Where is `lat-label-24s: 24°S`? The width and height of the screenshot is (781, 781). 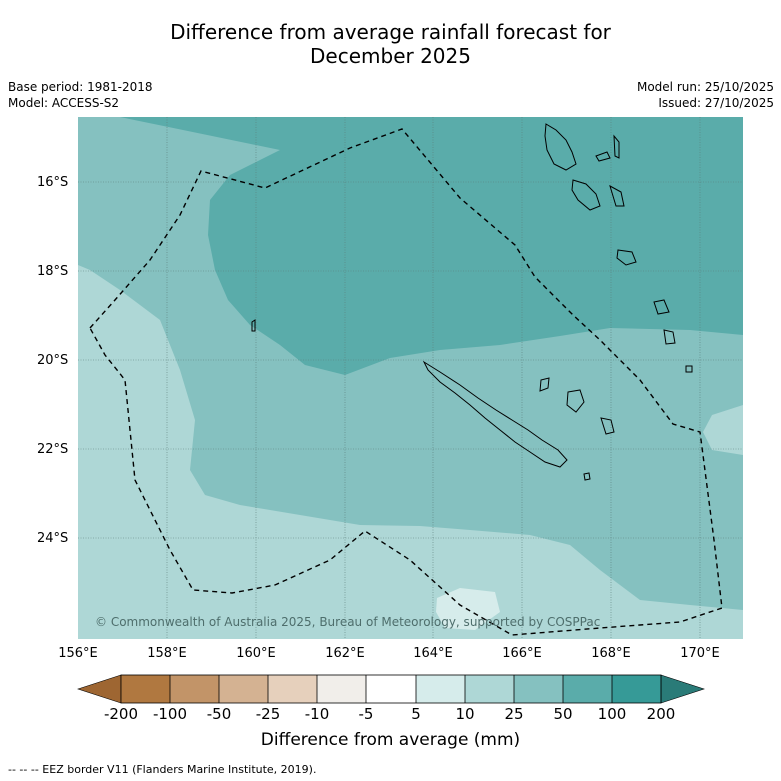
lat-label-24s: 24°S is located at coordinates (53, 538).